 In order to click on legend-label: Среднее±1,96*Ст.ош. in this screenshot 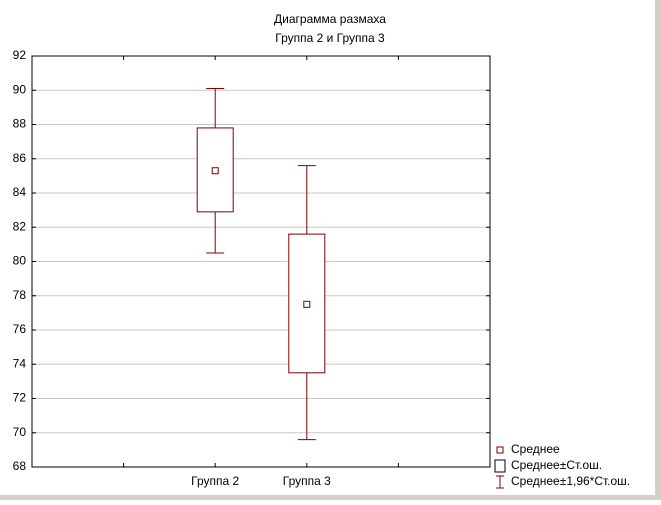, I will do `click(570, 481)`.